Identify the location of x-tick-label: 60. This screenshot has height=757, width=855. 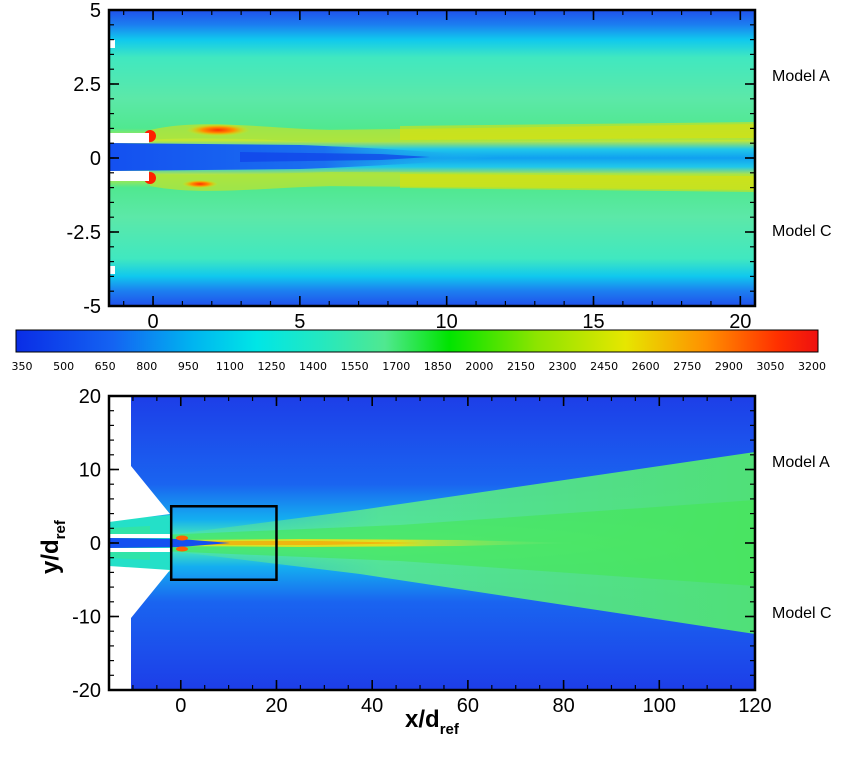
(468, 706).